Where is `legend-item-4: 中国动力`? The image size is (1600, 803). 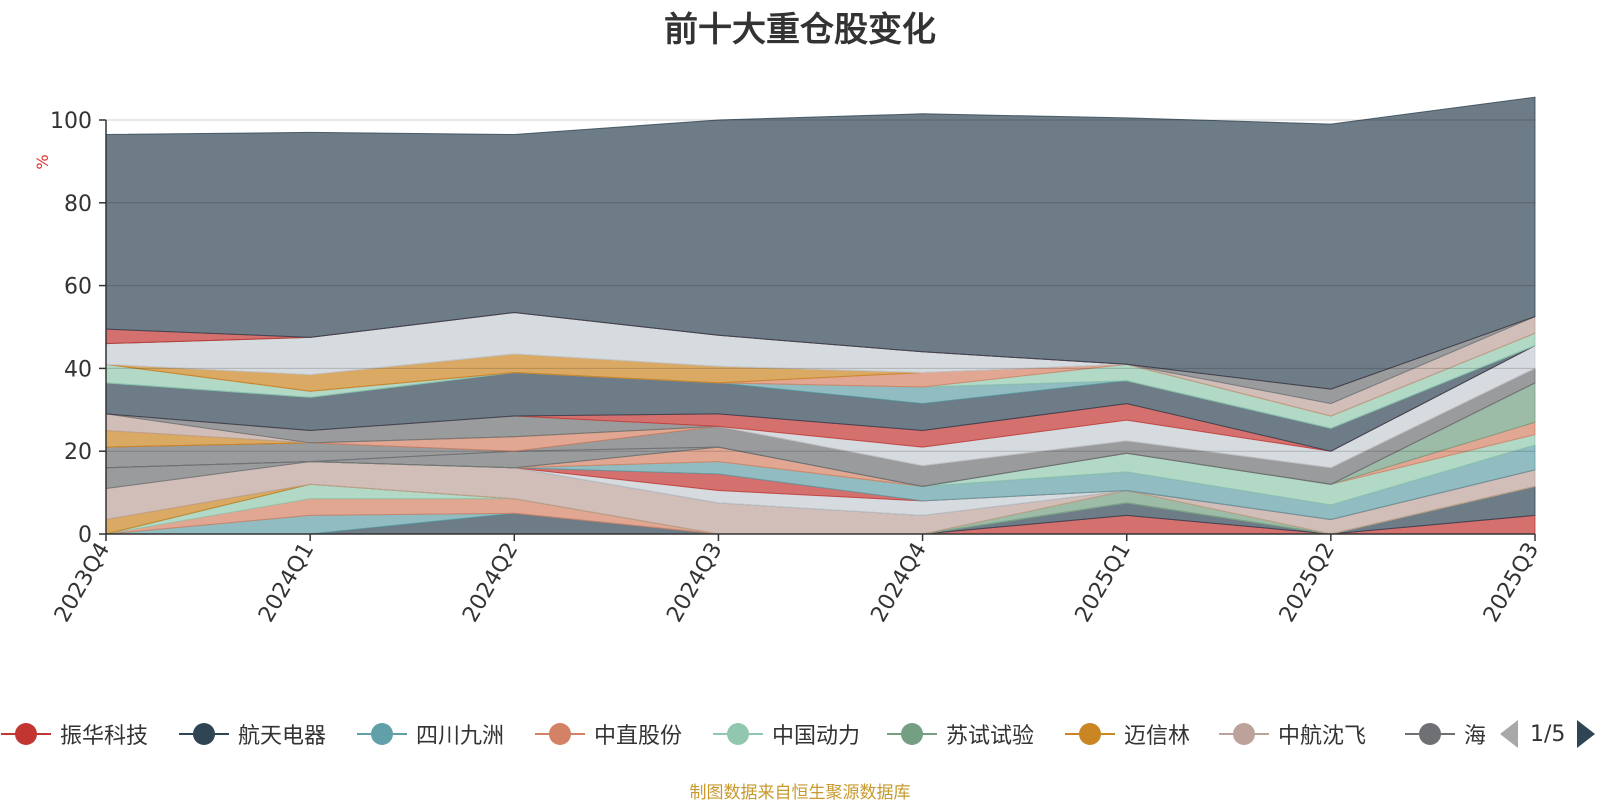 legend-item-4: 中国动力 is located at coordinates (786, 734).